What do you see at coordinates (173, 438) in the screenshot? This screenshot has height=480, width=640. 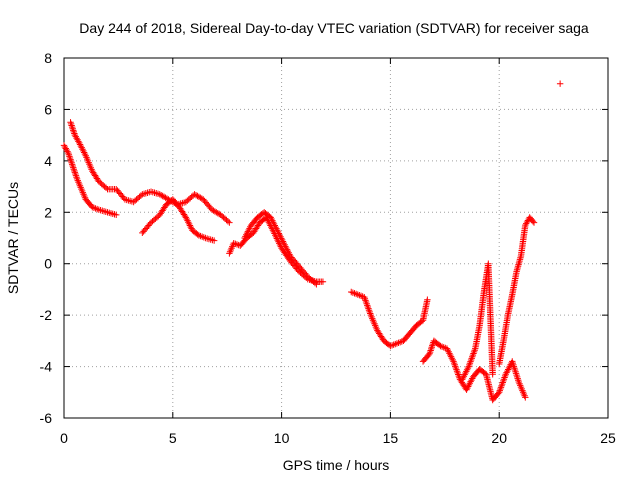 I see `x-tick-label: 5` at bounding box center [173, 438].